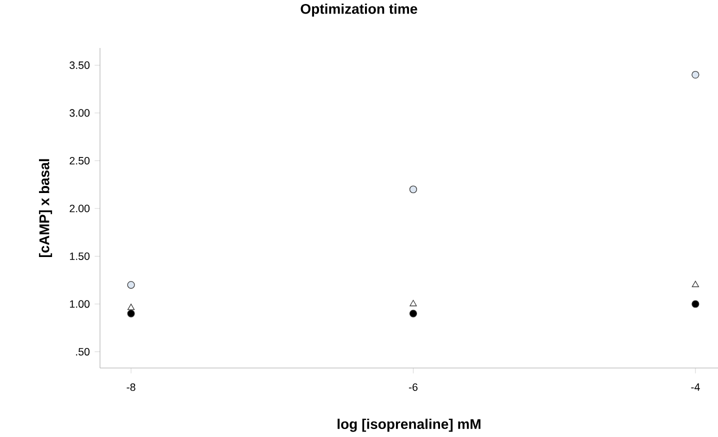  What do you see at coordinates (83, 352) in the screenshot?
I see `y-tick-label: .50` at bounding box center [83, 352].